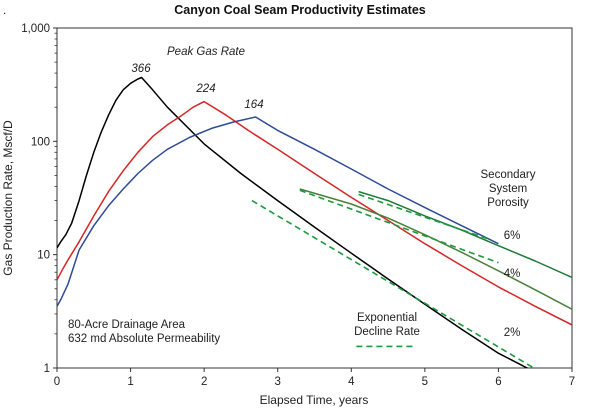 The image size is (590, 412). What do you see at coordinates (47, 369) in the screenshot?
I see `y-tick-label: 1` at bounding box center [47, 369].